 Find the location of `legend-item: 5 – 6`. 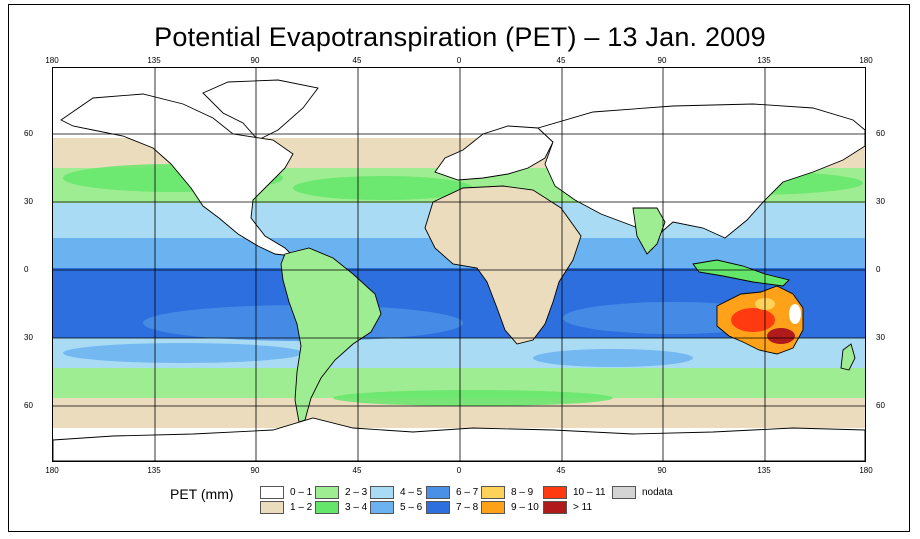

legend-item: 5 – 6 is located at coordinates (396, 507).